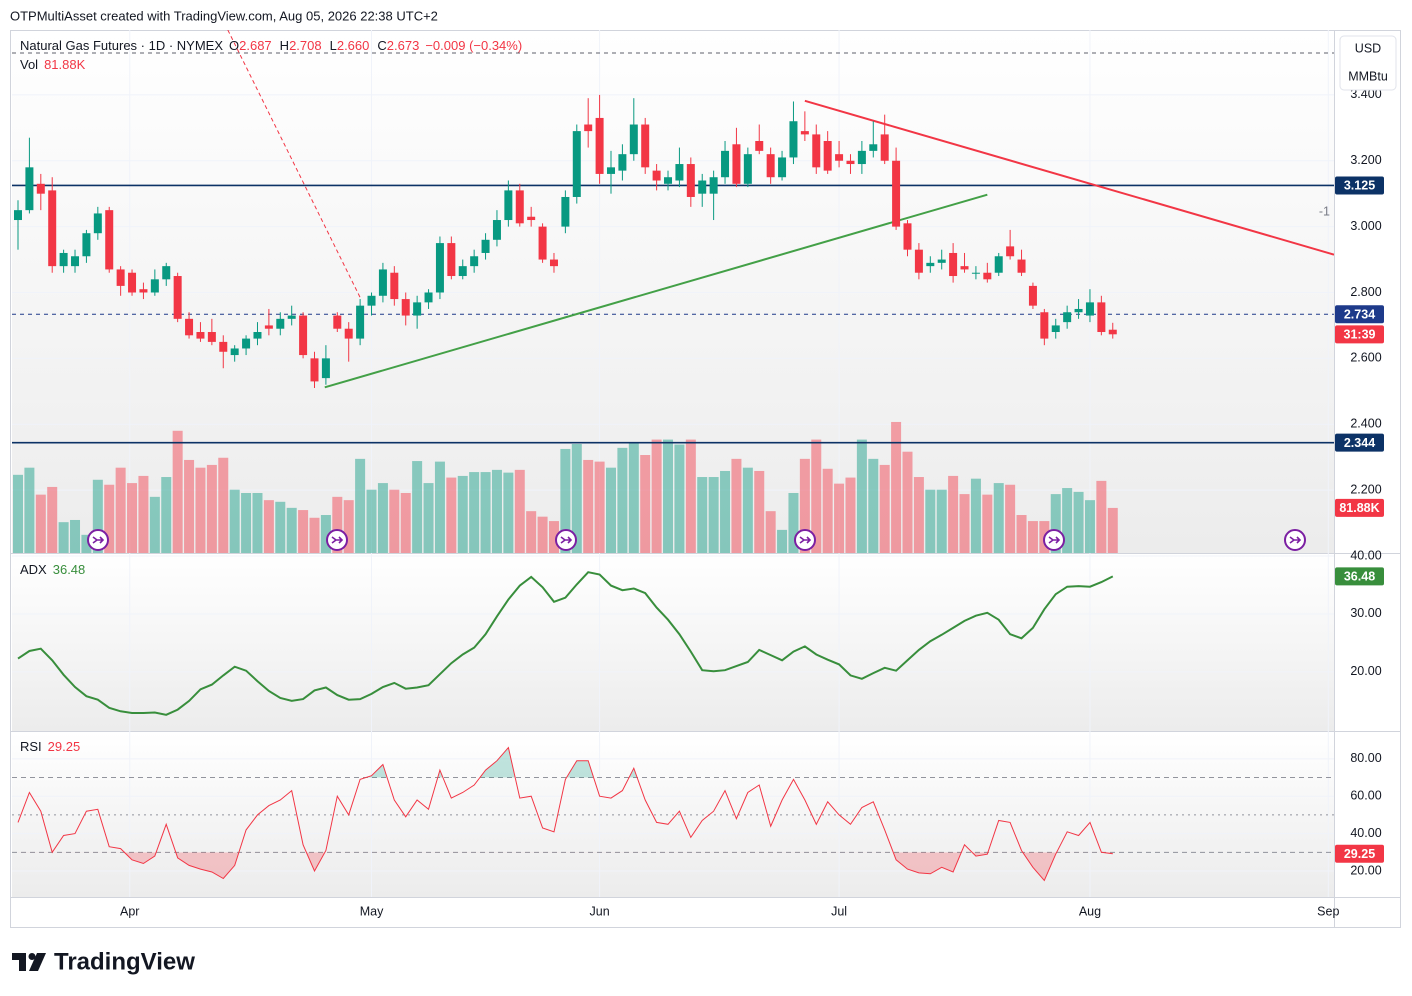 Image resolution: width=1412 pixels, height=996 pixels. I want to click on event-arrow, so click(98, 540).